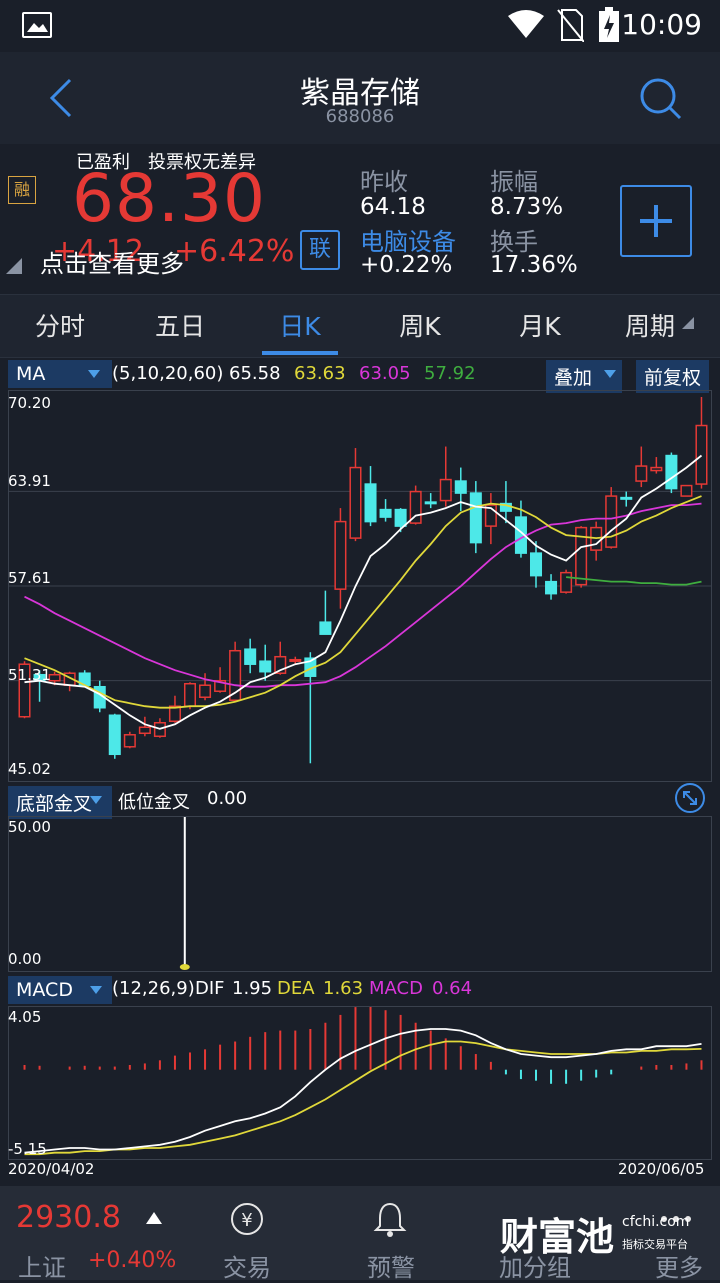  What do you see at coordinates (96, 990) in the screenshot?
I see `macd-caret-icon` at bounding box center [96, 990].